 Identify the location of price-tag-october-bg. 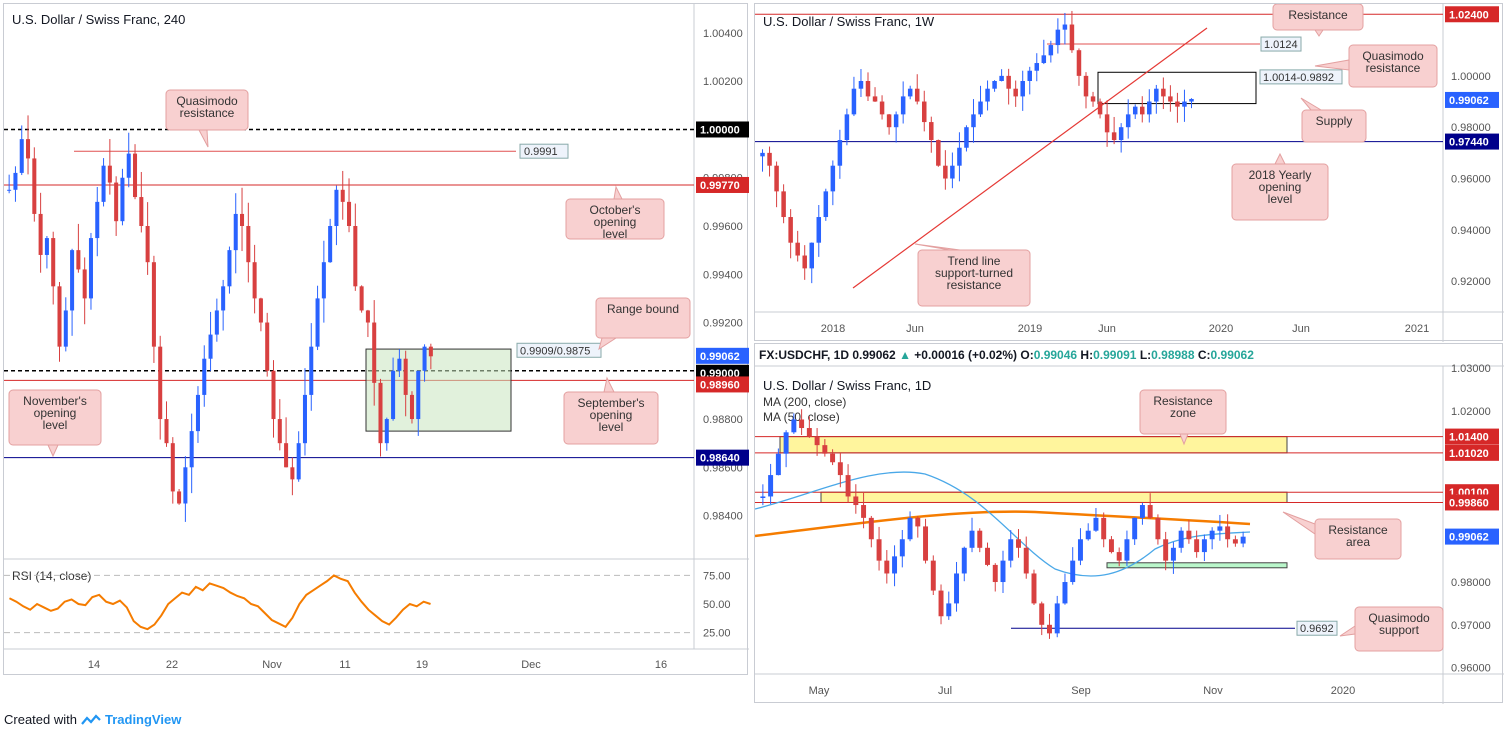
(723, 184).